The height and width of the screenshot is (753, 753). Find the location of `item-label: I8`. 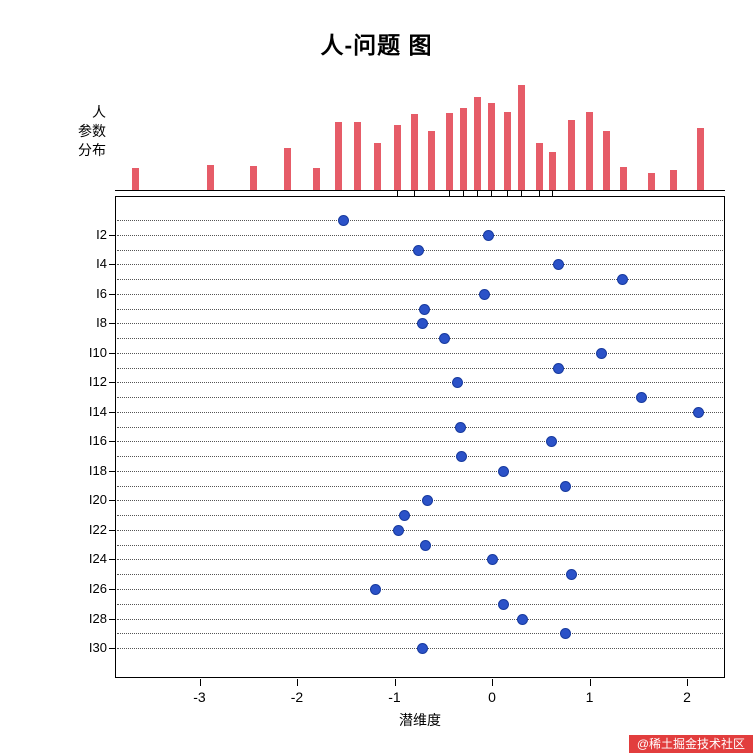

item-label: I8 is located at coordinates (101, 323).